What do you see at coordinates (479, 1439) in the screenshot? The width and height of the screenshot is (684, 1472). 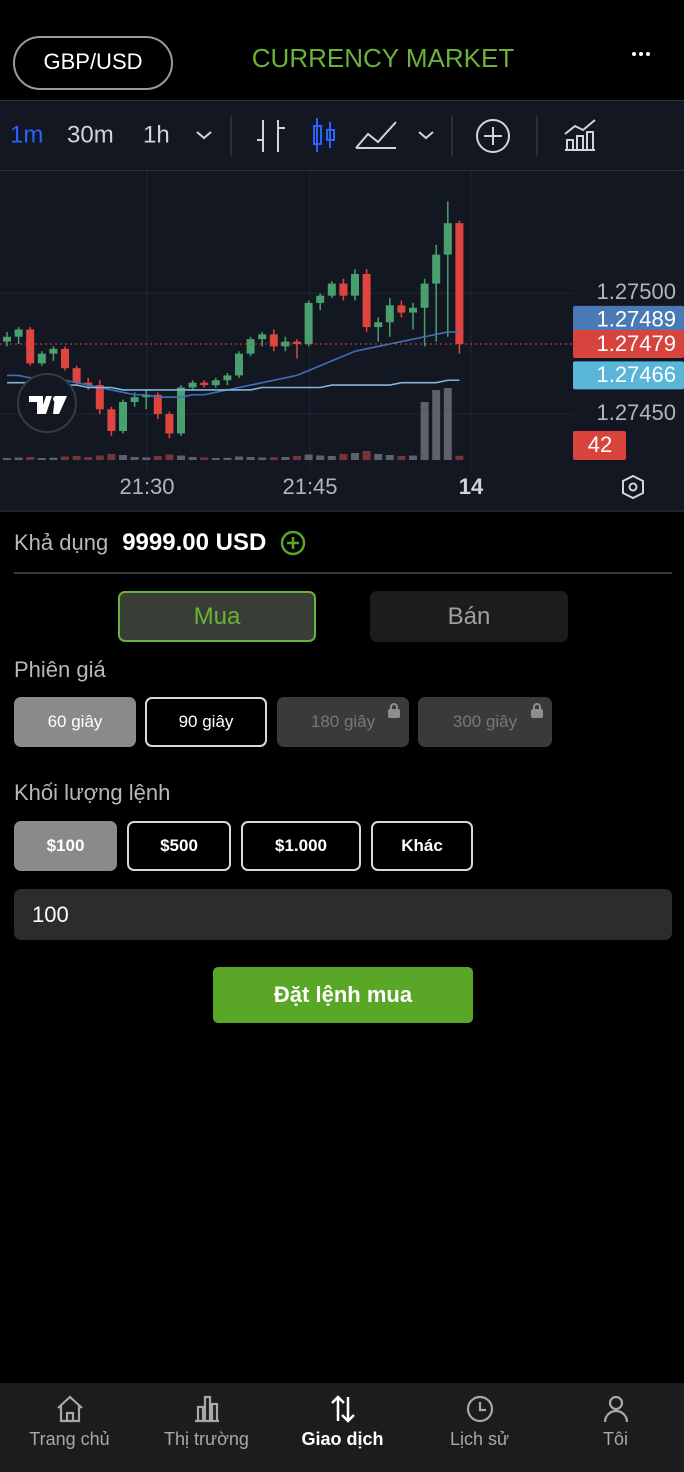 I see `nav-label: Lịch sử` at bounding box center [479, 1439].